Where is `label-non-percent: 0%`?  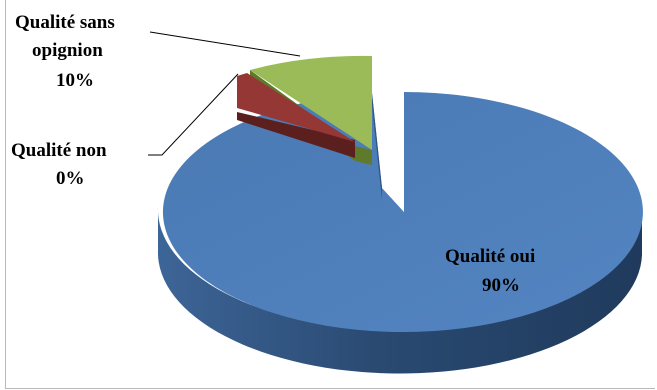
label-non-percent: 0% is located at coordinates (70, 178).